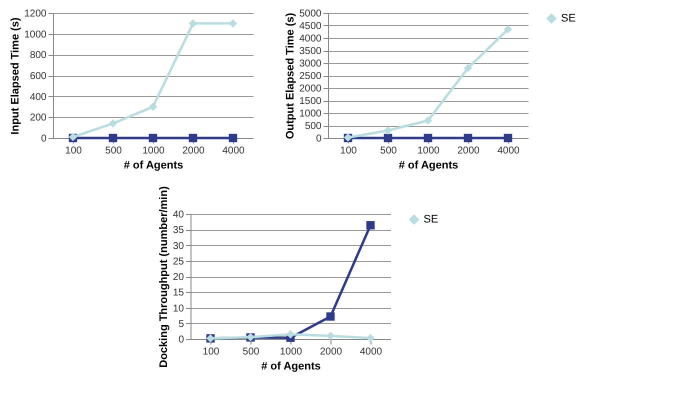 This screenshot has height=416, width=681. Describe the element at coordinates (178, 246) in the screenshot. I see `y-tick-label: 30` at that location.